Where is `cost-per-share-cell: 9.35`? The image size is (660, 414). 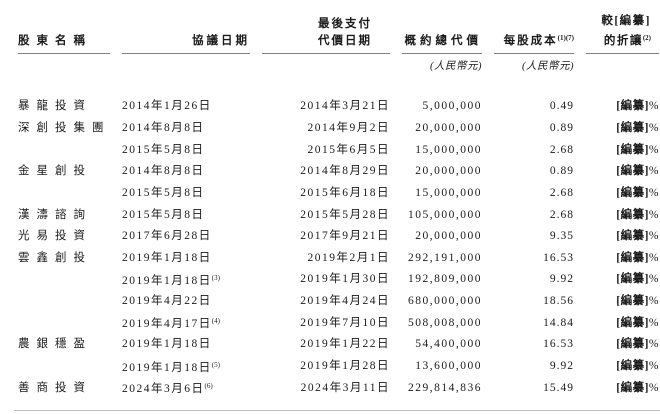 cost-per-share-cell: 9.35 is located at coordinates (561, 236).